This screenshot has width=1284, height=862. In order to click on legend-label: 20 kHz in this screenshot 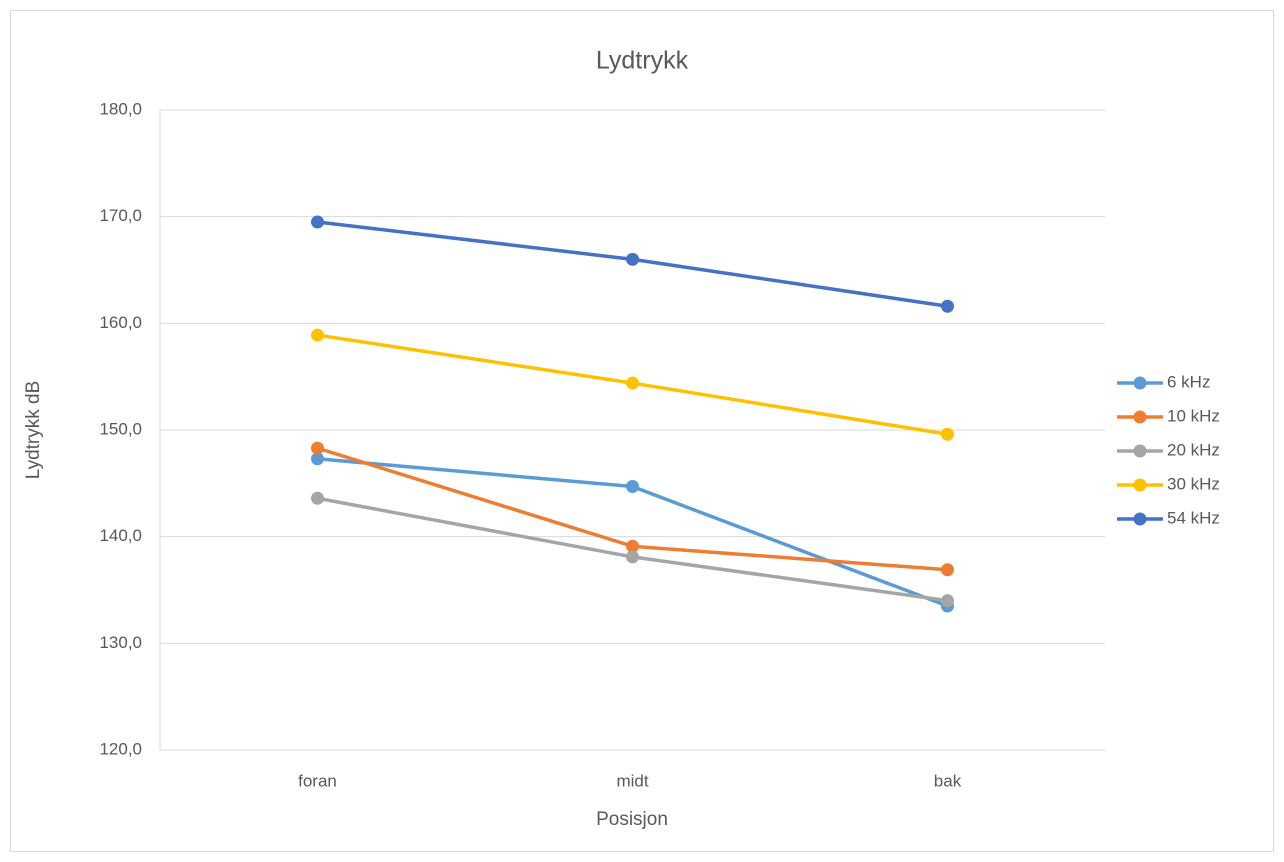, I will do `click(1193, 449)`.